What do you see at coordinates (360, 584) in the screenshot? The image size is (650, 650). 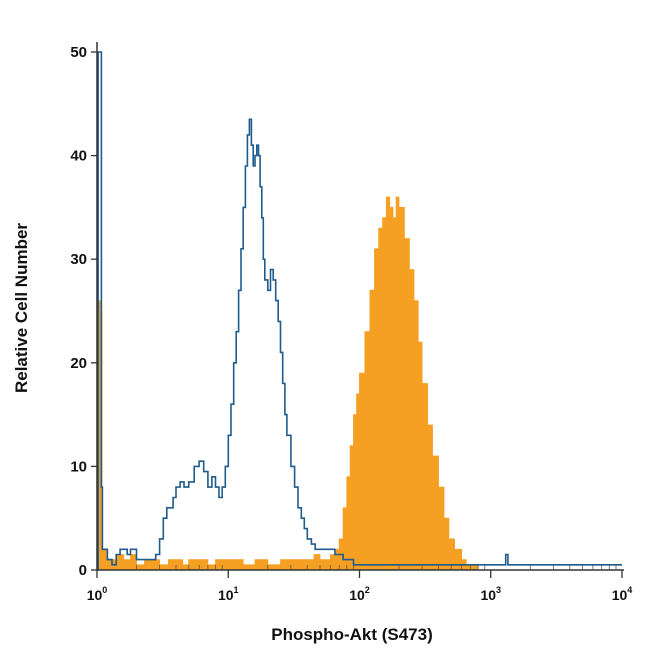 I see `x-ticks: 10⁰ 10¹ 10² 10³ 10⁴` at bounding box center [360, 584].